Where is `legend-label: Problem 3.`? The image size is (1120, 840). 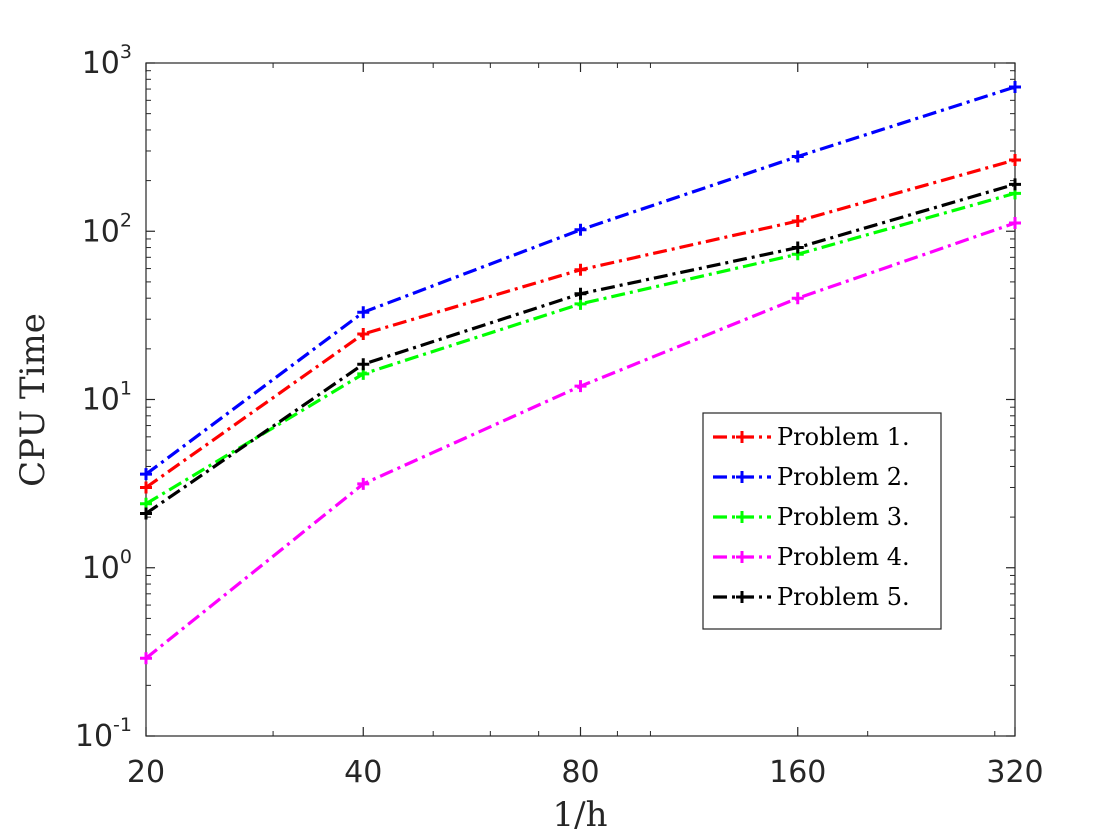
legend-label: Problem 3. is located at coordinates (843, 517).